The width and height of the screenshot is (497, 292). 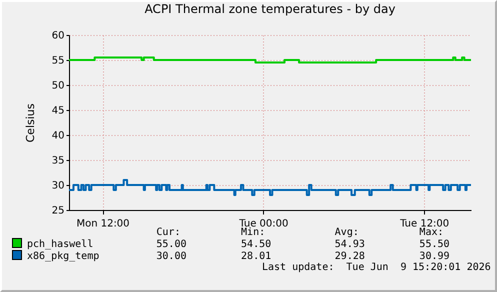 I want to click on text: 29.28, so click(x=350, y=256).